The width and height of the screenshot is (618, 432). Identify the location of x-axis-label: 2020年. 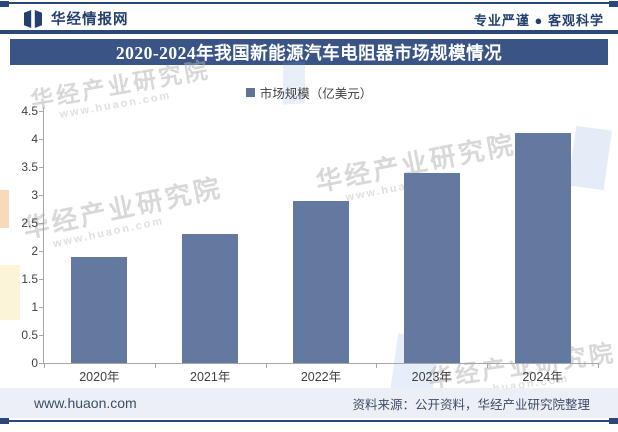
(99, 377).